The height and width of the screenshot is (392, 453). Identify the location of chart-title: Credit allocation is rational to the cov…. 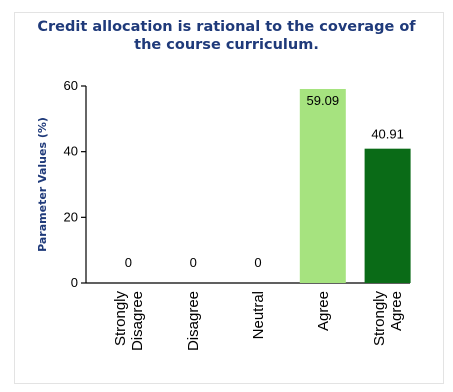
(226, 36).